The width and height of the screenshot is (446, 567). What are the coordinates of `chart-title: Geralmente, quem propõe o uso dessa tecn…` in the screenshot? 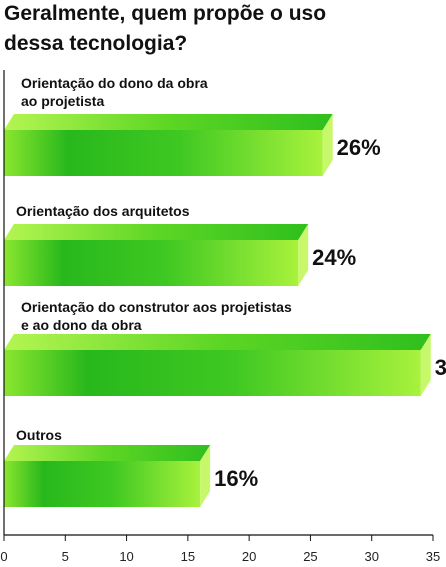 It's located at (165, 28).